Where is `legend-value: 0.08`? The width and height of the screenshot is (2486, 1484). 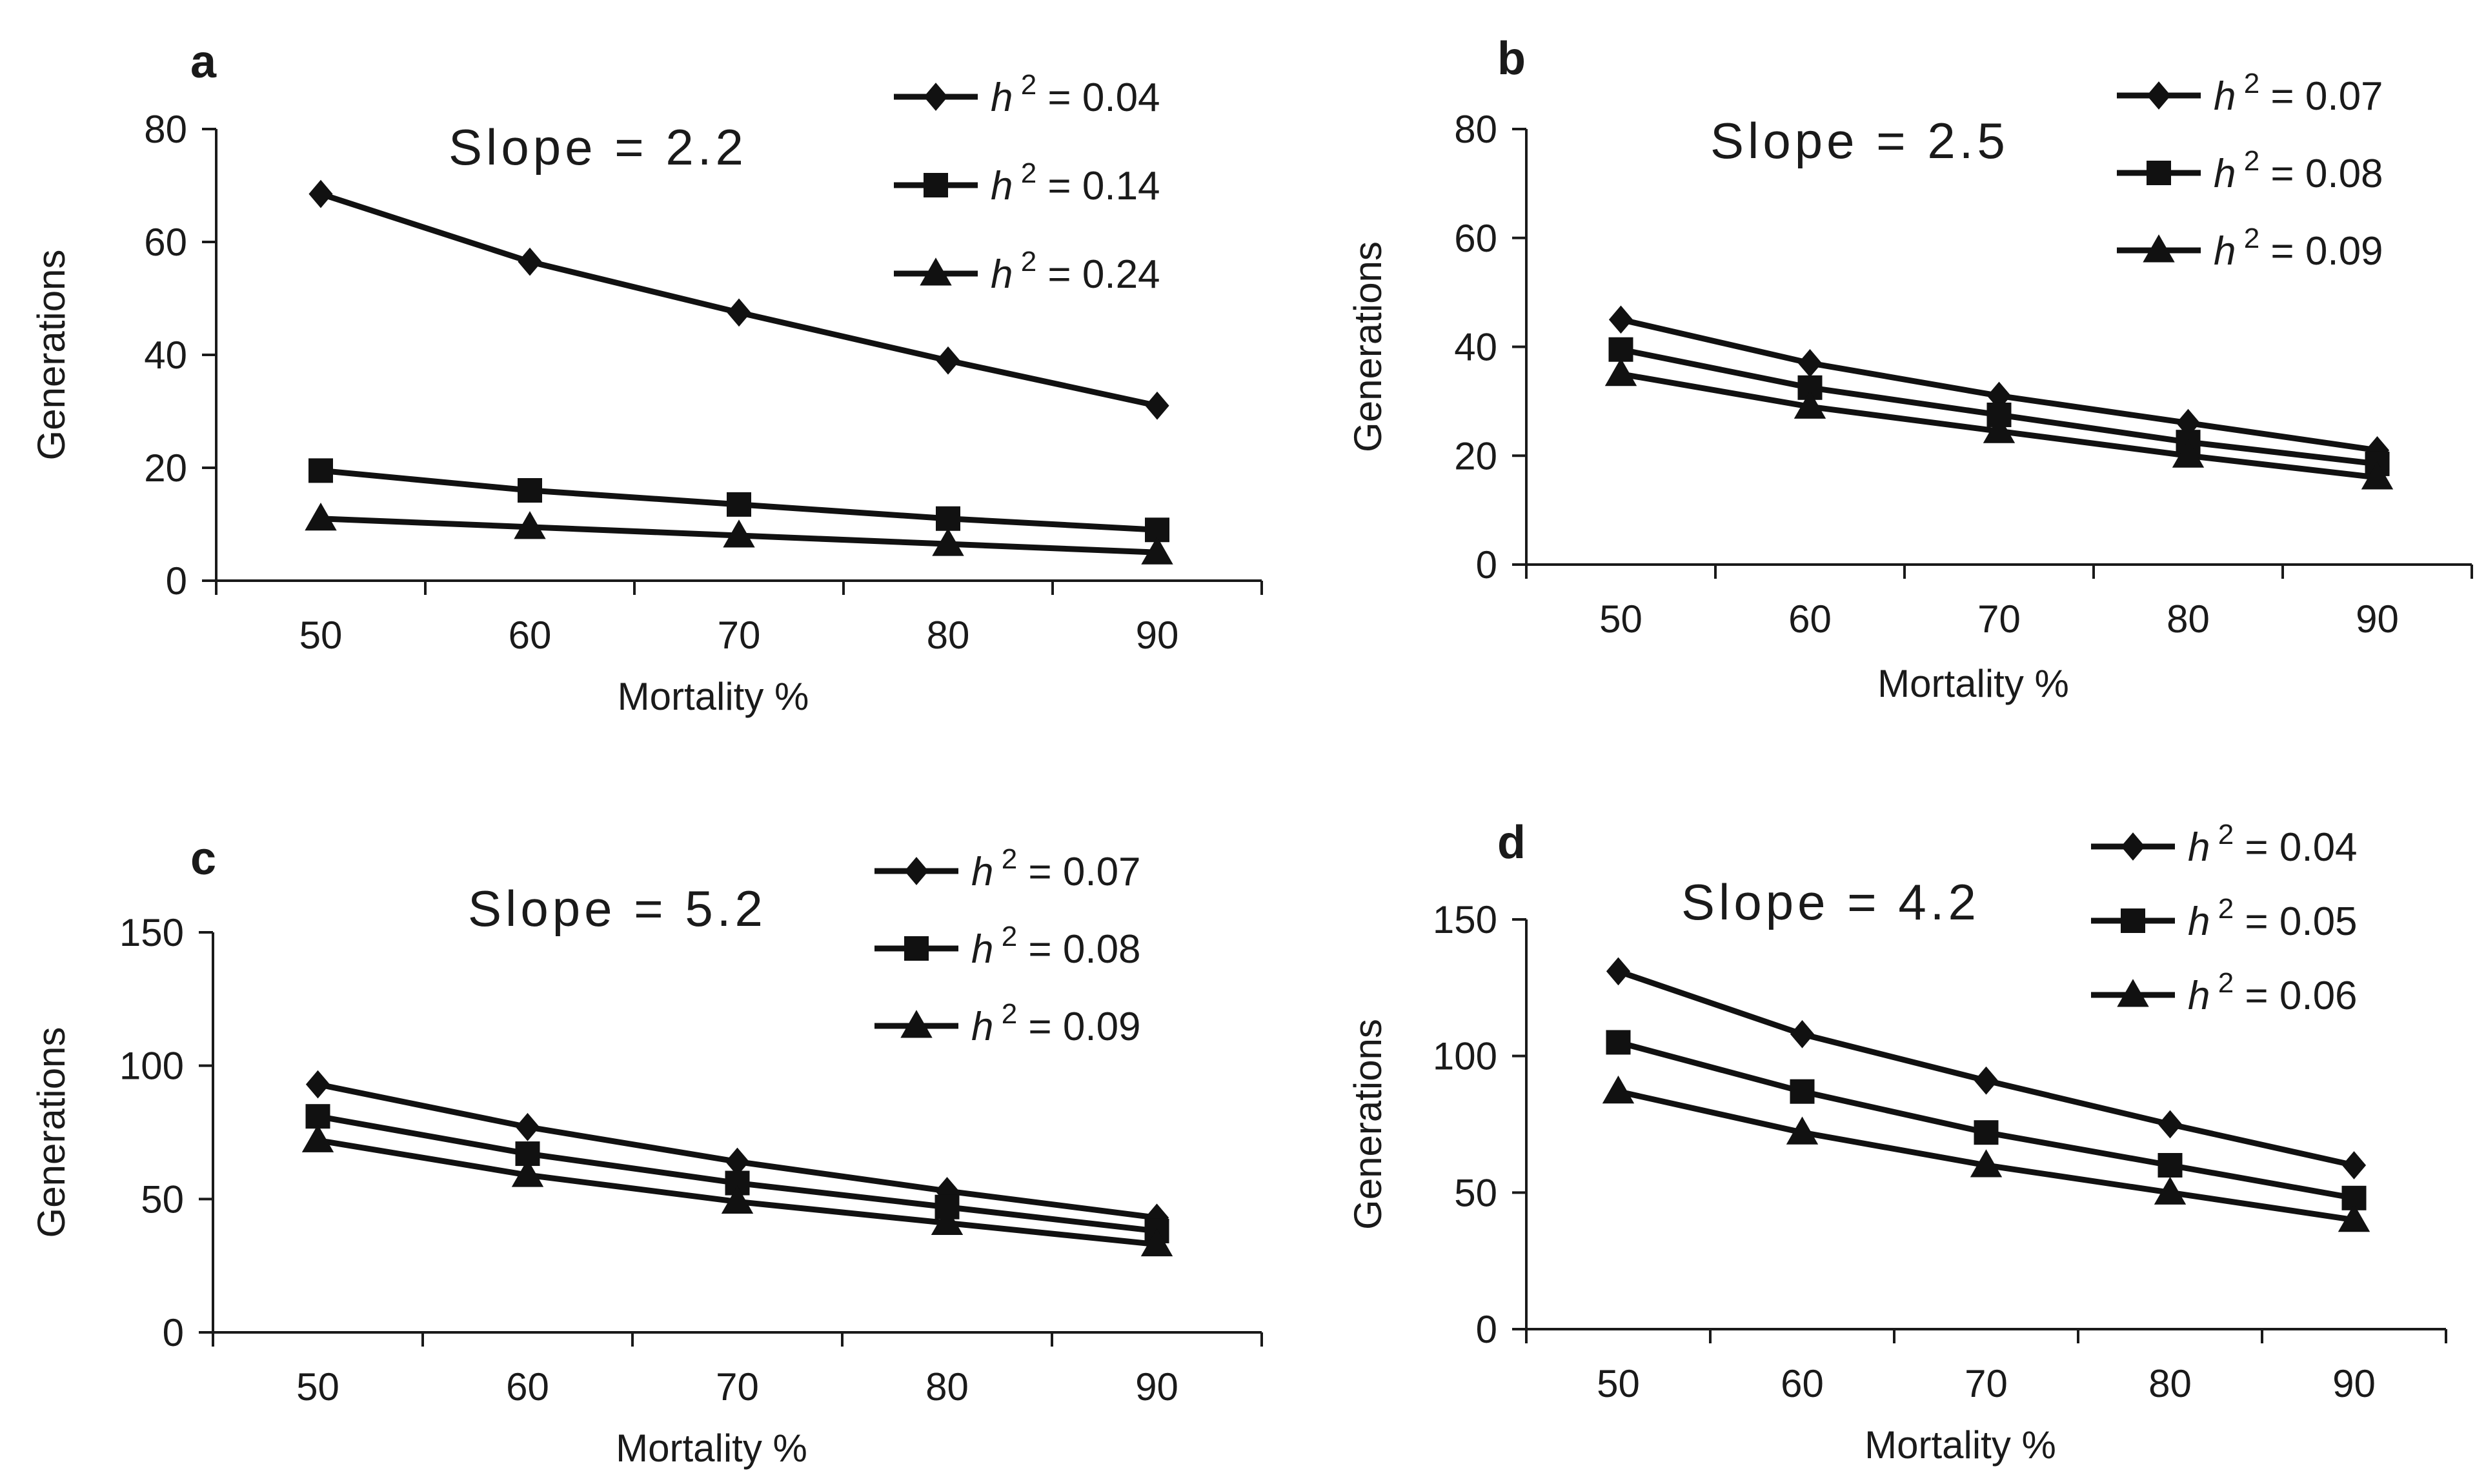
legend-value: 0.08 is located at coordinates (2344, 174).